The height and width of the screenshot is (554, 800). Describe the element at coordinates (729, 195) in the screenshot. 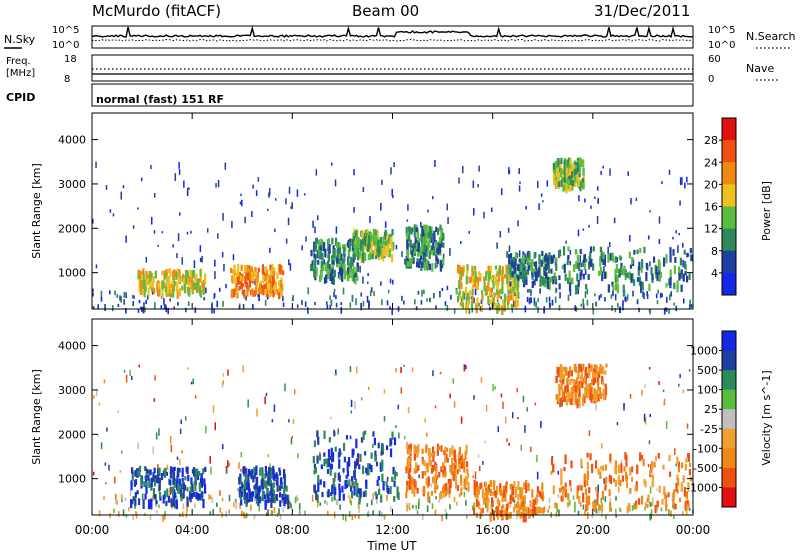

I see `colorbar-band` at that location.